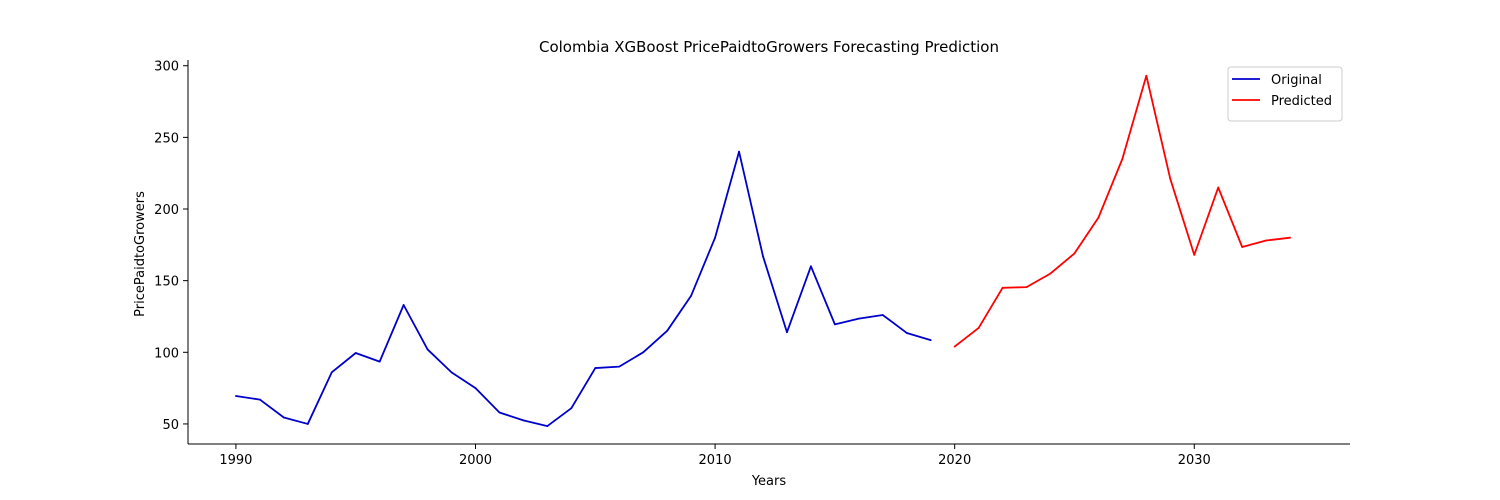 This screenshot has width=1500, height=500. Describe the element at coordinates (1296, 80) in the screenshot. I see `legend-label: Original` at that location.